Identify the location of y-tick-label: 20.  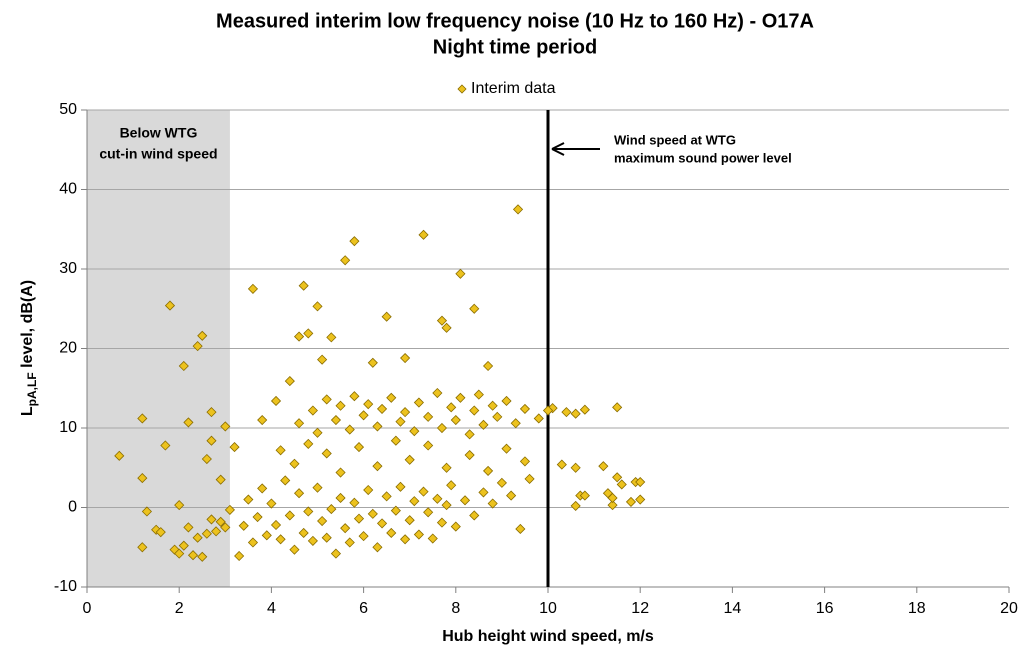
(68, 348).